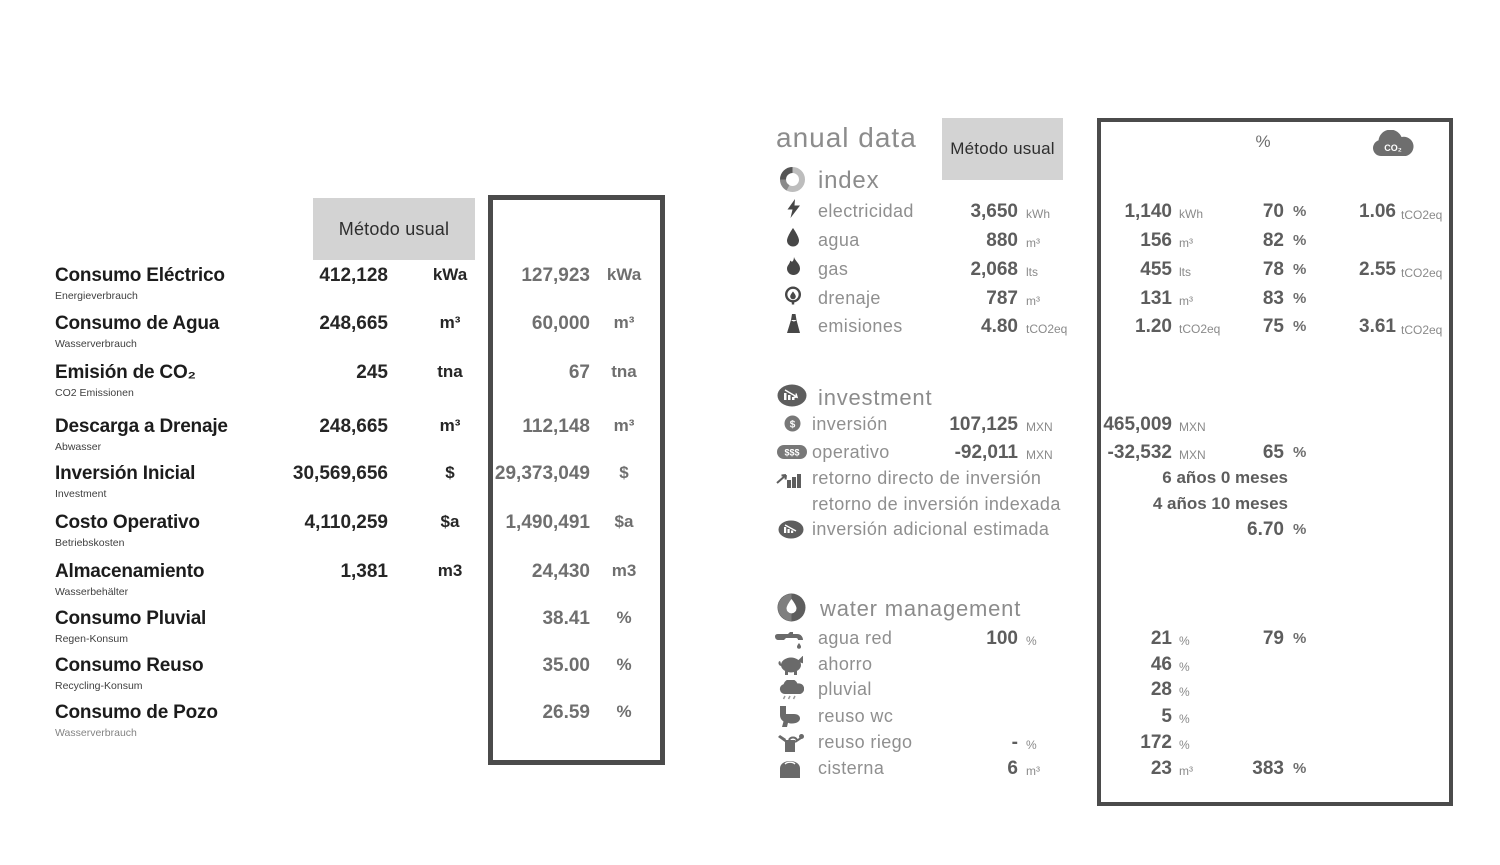 The height and width of the screenshot is (865, 1500). I want to click on row-sublabel: Recycling-Konsum, so click(99, 686).